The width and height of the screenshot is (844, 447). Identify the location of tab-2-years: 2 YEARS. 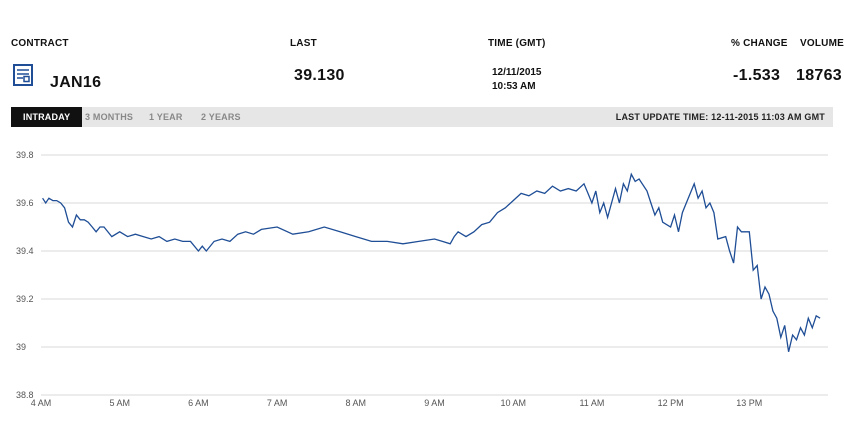
(221, 117).